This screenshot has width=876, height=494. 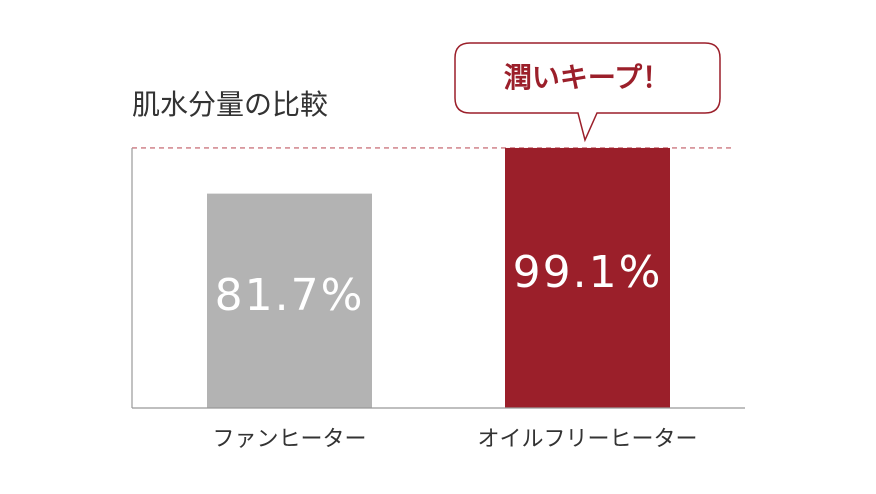 I want to click on x-tick-label: ファンヒーター, so click(x=289, y=439).